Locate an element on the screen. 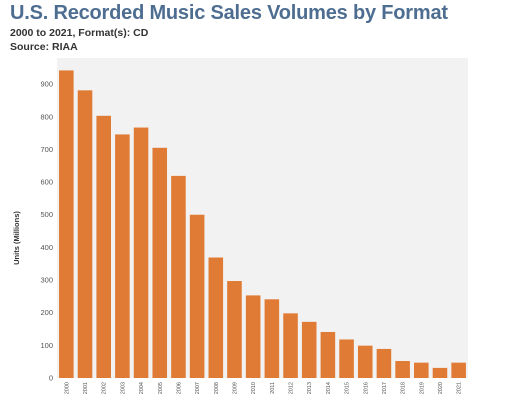  y-tick-label: 900 is located at coordinates (46, 84).